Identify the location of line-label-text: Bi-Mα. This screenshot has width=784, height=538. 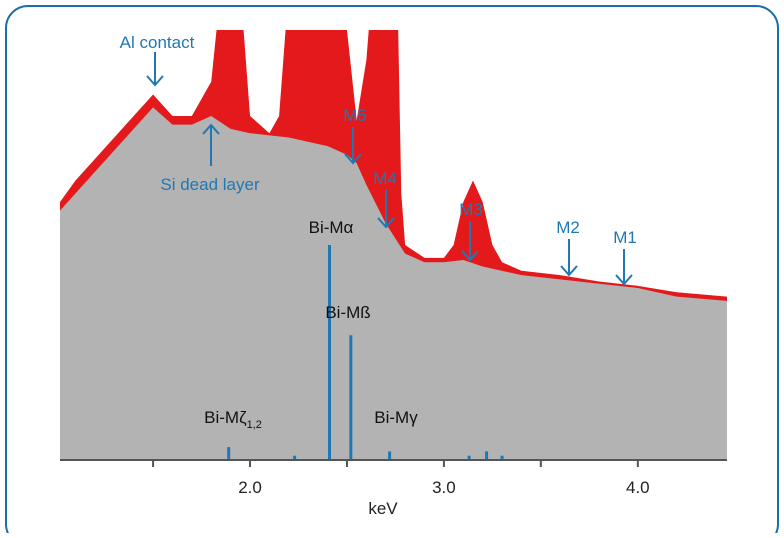
(331, 227).